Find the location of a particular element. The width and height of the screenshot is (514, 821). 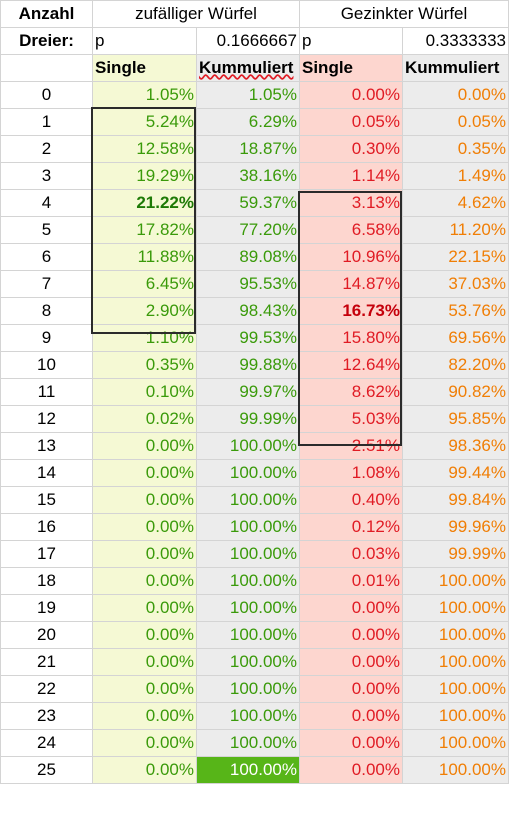

cell-cumulative-fair: 98.43% is located at coordinates (248, 311).